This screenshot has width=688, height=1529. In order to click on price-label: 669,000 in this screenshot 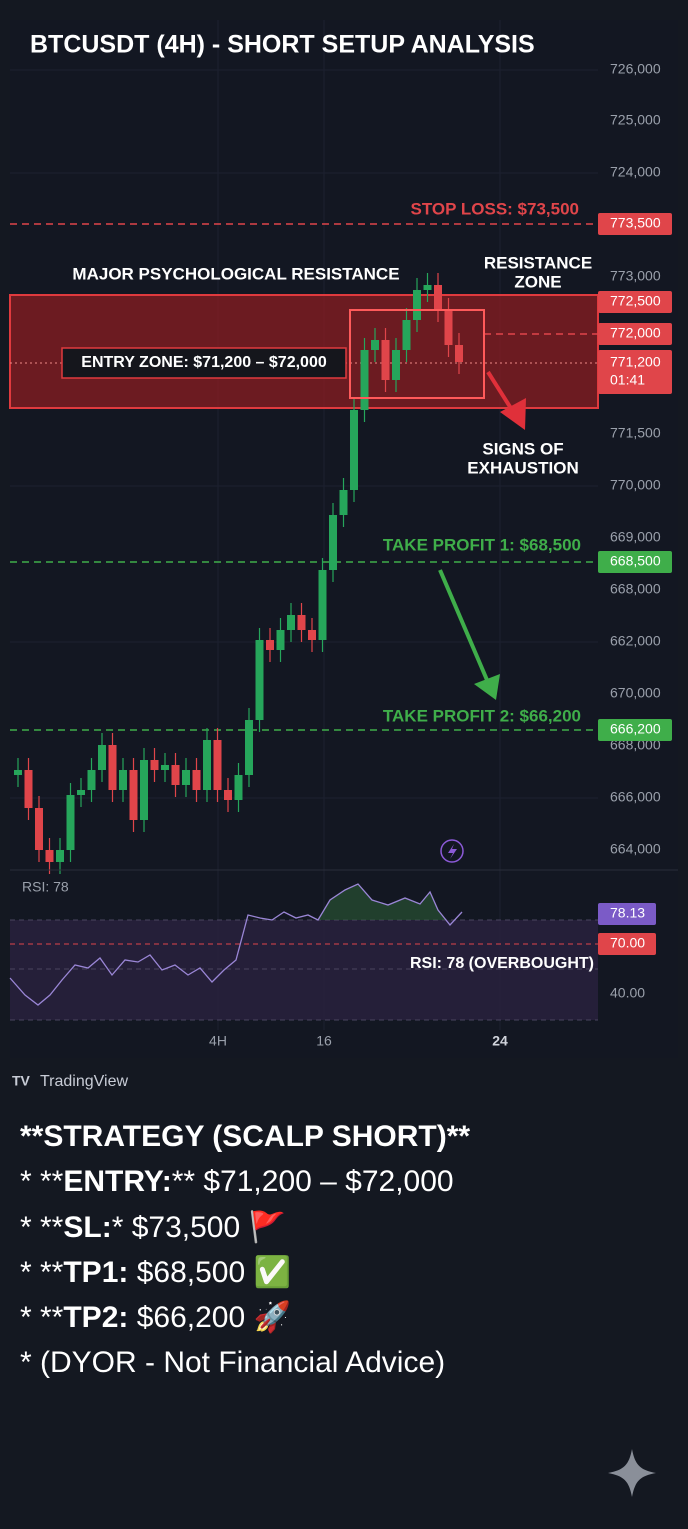, I will do `click(635, 537)`.